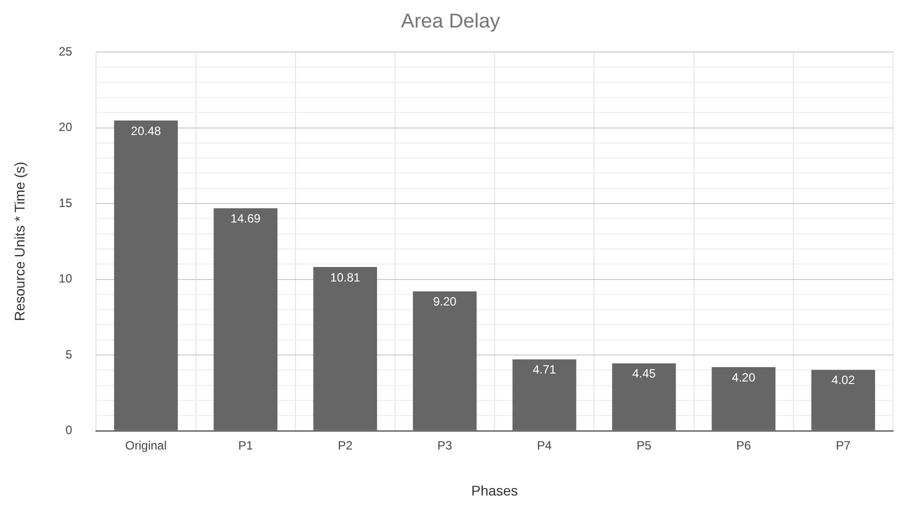 This screenshot has height=506, width=901. What do you see at coordinates (146, 131) in the screenshot?
I see `data-label: 20.48` at bounding box center [146, 131].